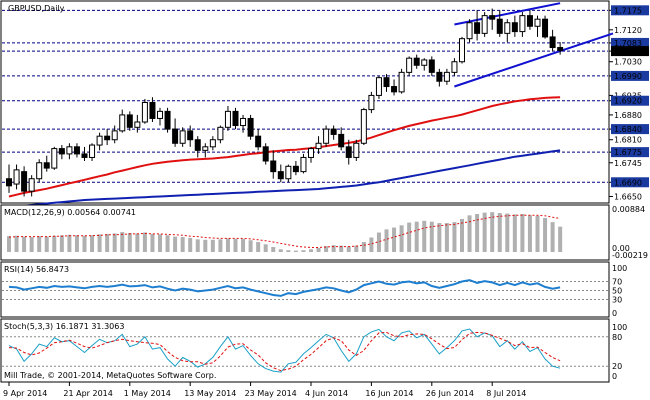 The width and height of the screenshot is (650, 400). I want to click on macd-scale-label: 0.00, so click(621, 248).